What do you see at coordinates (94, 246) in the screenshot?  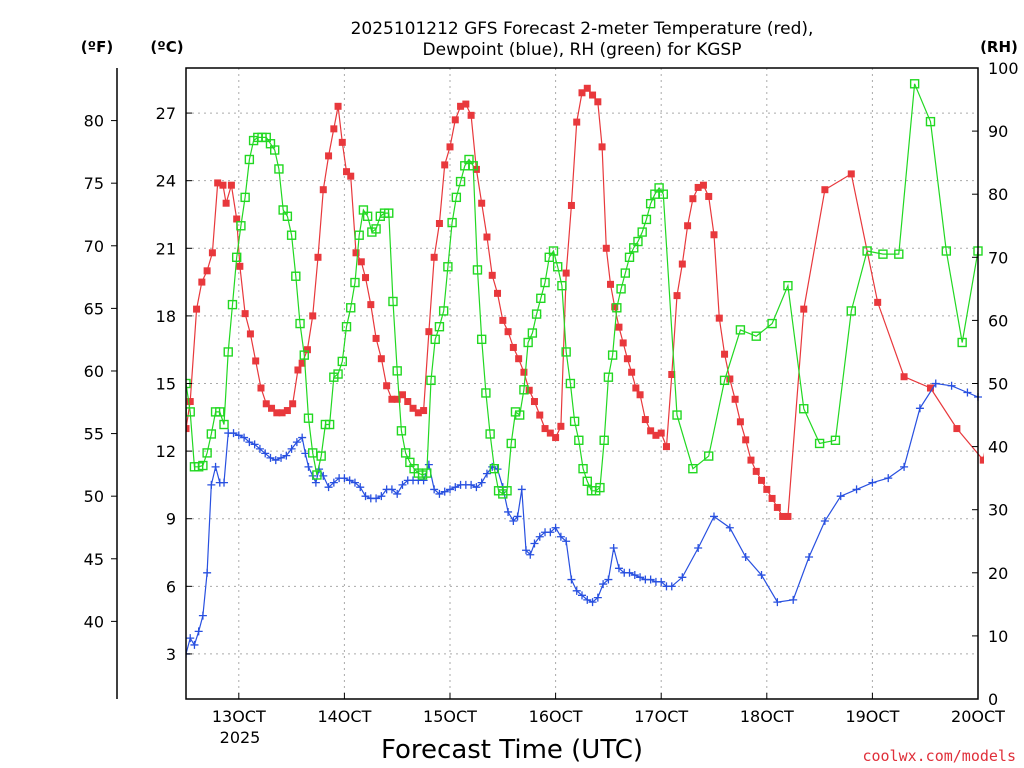 I see `fahrenheit-tick-label: 70` at bounding box center [94, 246].